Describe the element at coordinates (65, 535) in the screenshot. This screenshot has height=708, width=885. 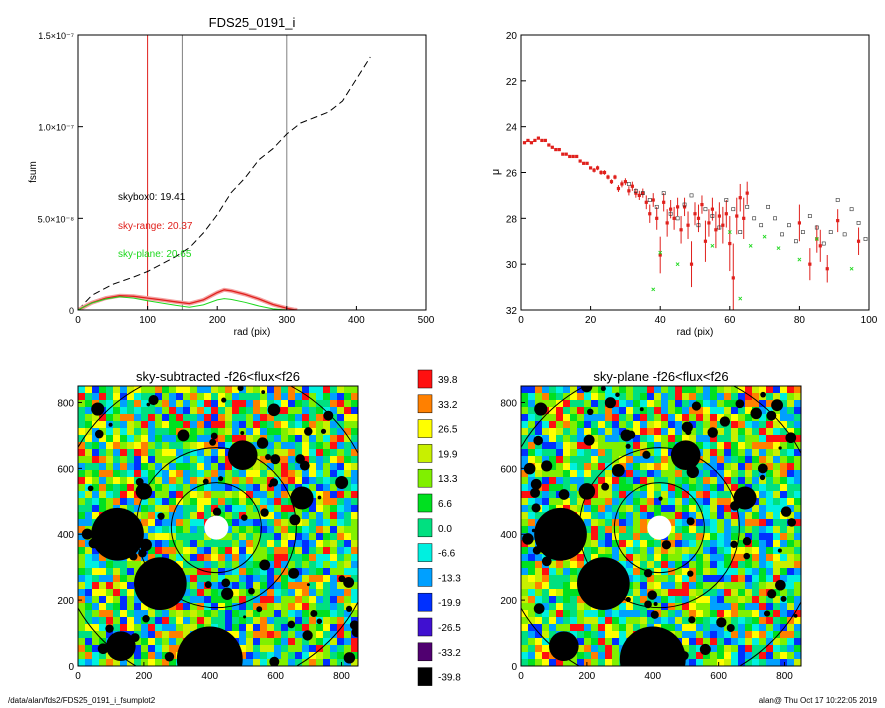
I see `y-tick-label: 400` at that location.